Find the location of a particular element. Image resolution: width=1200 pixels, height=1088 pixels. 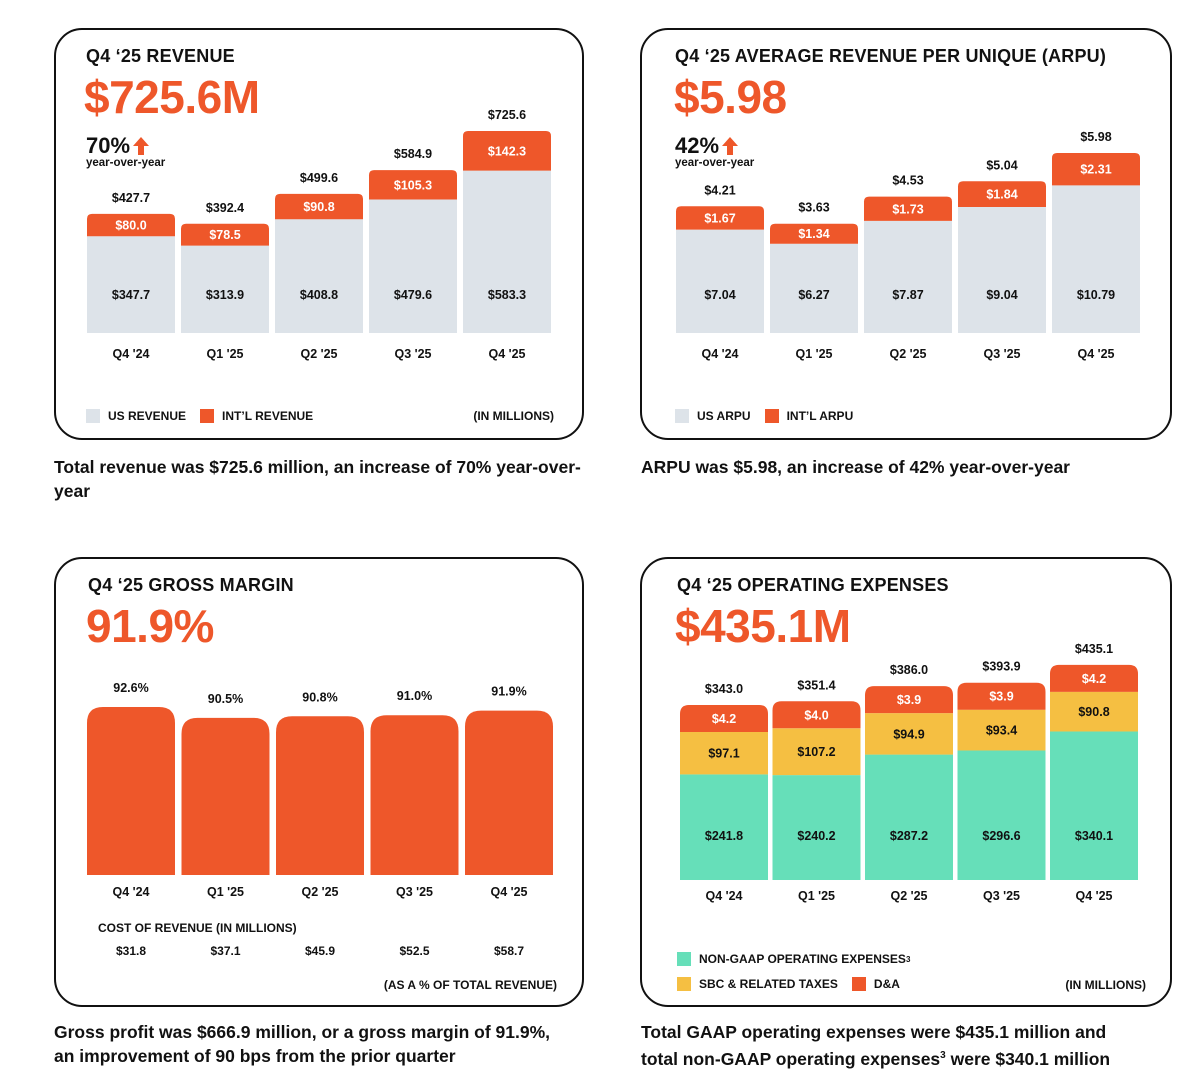

legend-item-us-arpu: US ARPU is located at coordinates (713, 416).